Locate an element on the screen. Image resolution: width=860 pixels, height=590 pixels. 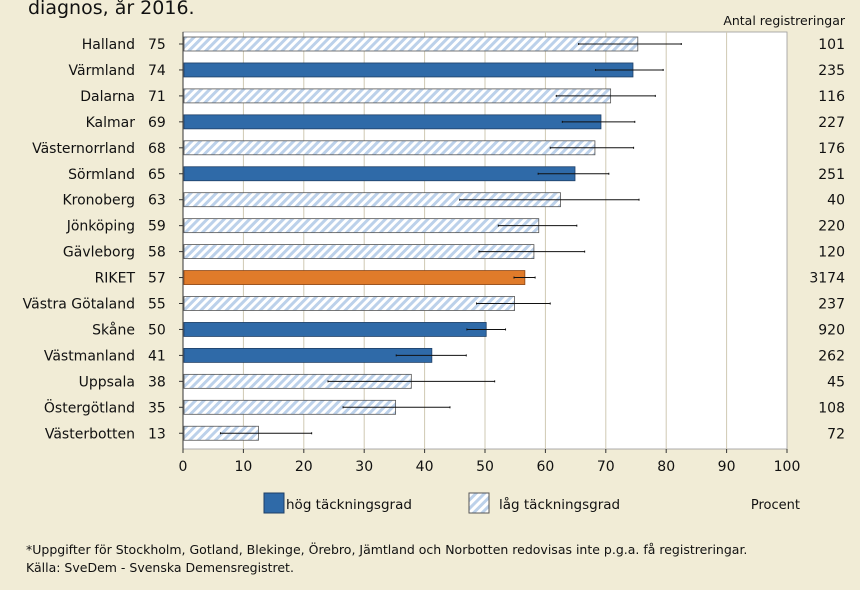
registration-count: 3174 is located at coordinates (827, 279).